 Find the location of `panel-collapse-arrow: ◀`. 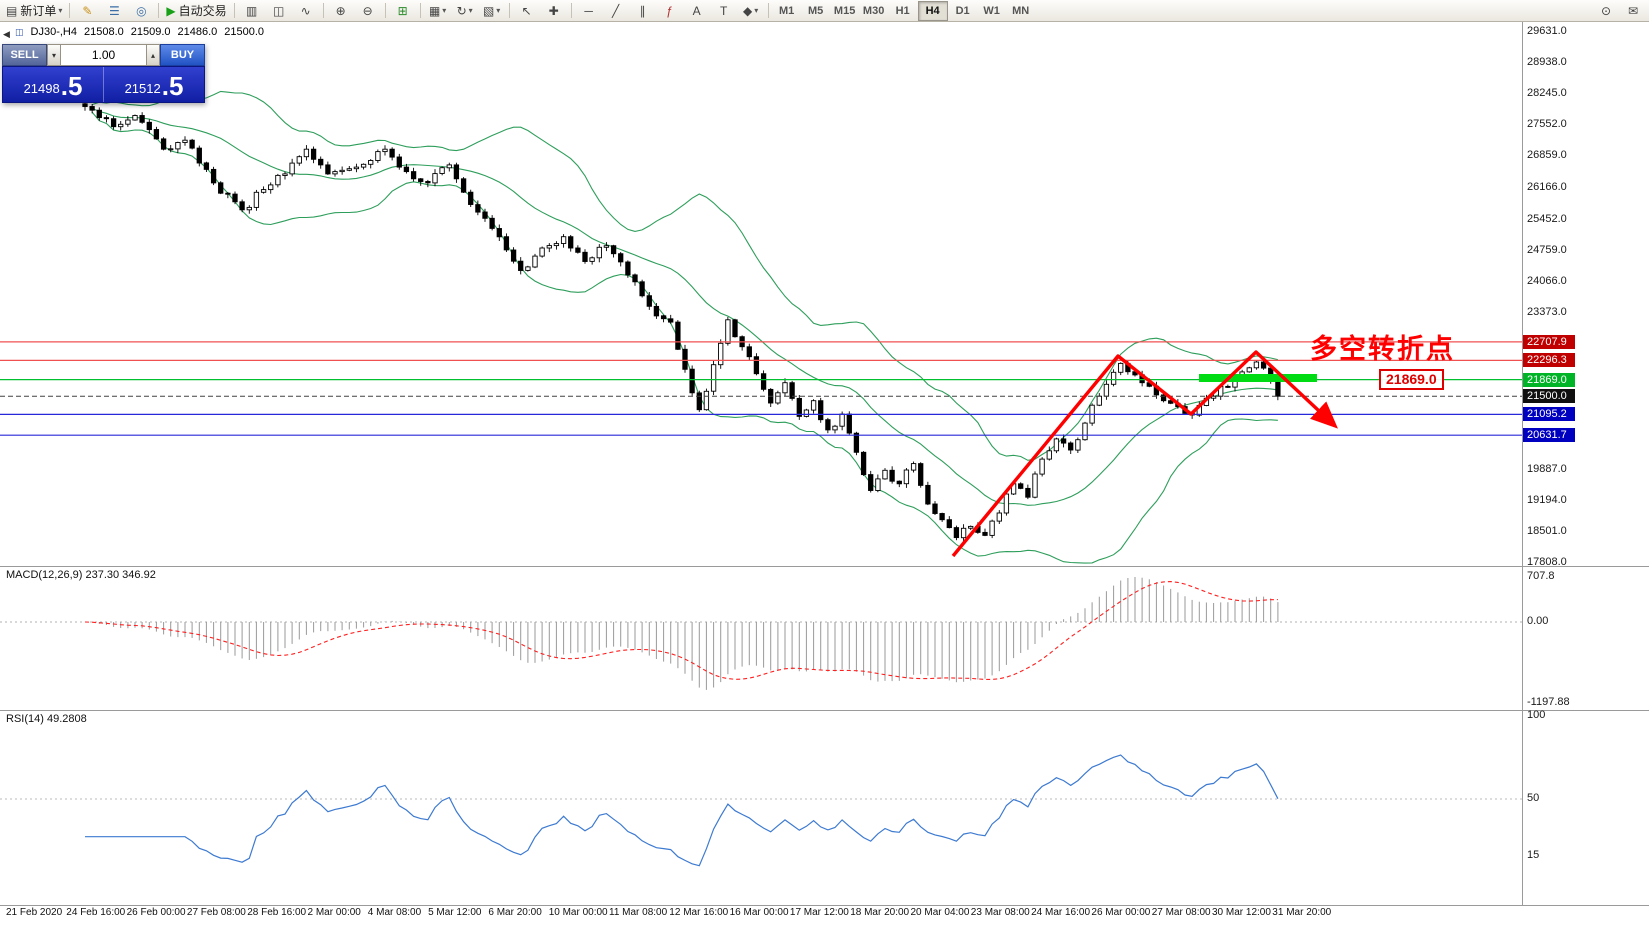

panel-collapse-arrow: ◀ is located at coordinates (6, 34).